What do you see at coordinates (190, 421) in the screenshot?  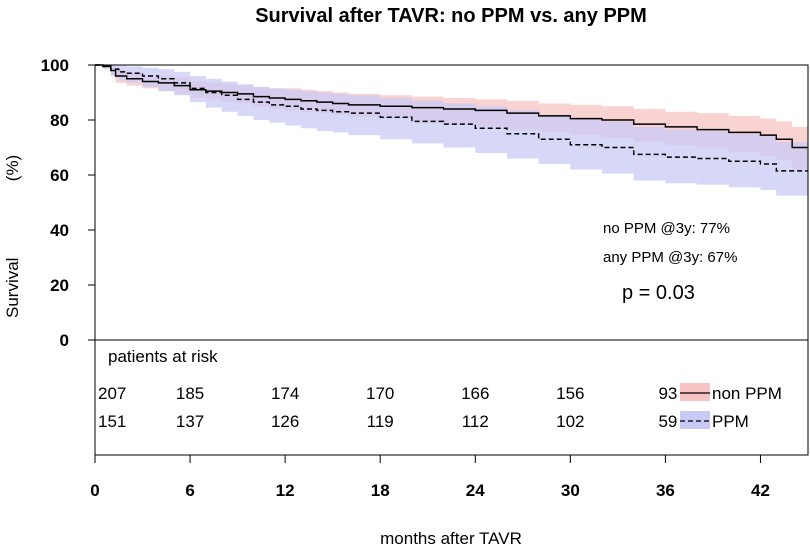 I see `risk-value-ppm: 137` at bounding box center [190, 421].